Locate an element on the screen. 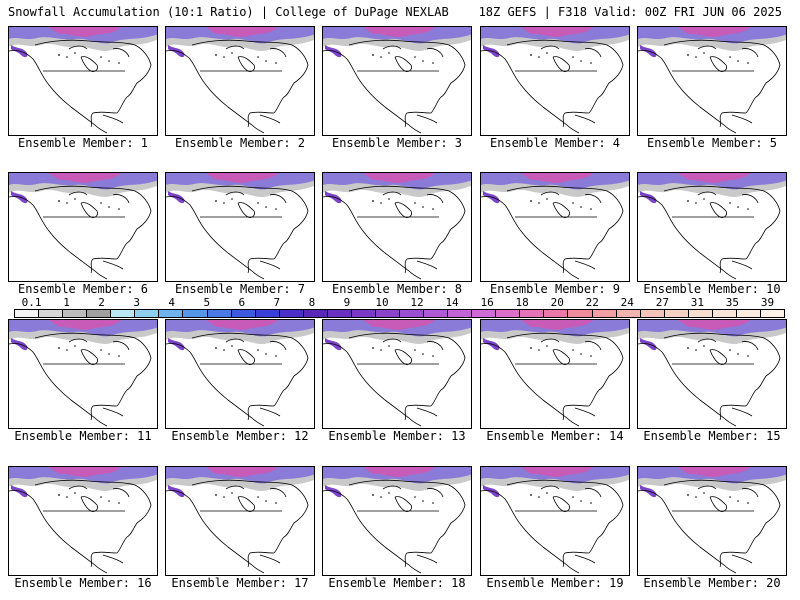 The image size is (800, 600). member-caption-1: Ensemble Member: 1 is located at coordinates (83, 143).